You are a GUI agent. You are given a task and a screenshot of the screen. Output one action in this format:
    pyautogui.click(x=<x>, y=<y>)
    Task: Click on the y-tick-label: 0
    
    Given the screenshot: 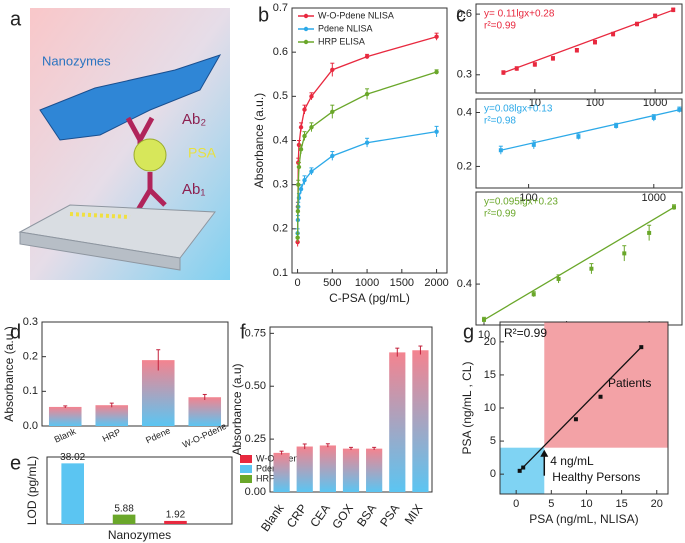 What is the action you would take?
    pyautogui.click(x=493, y=474)
    